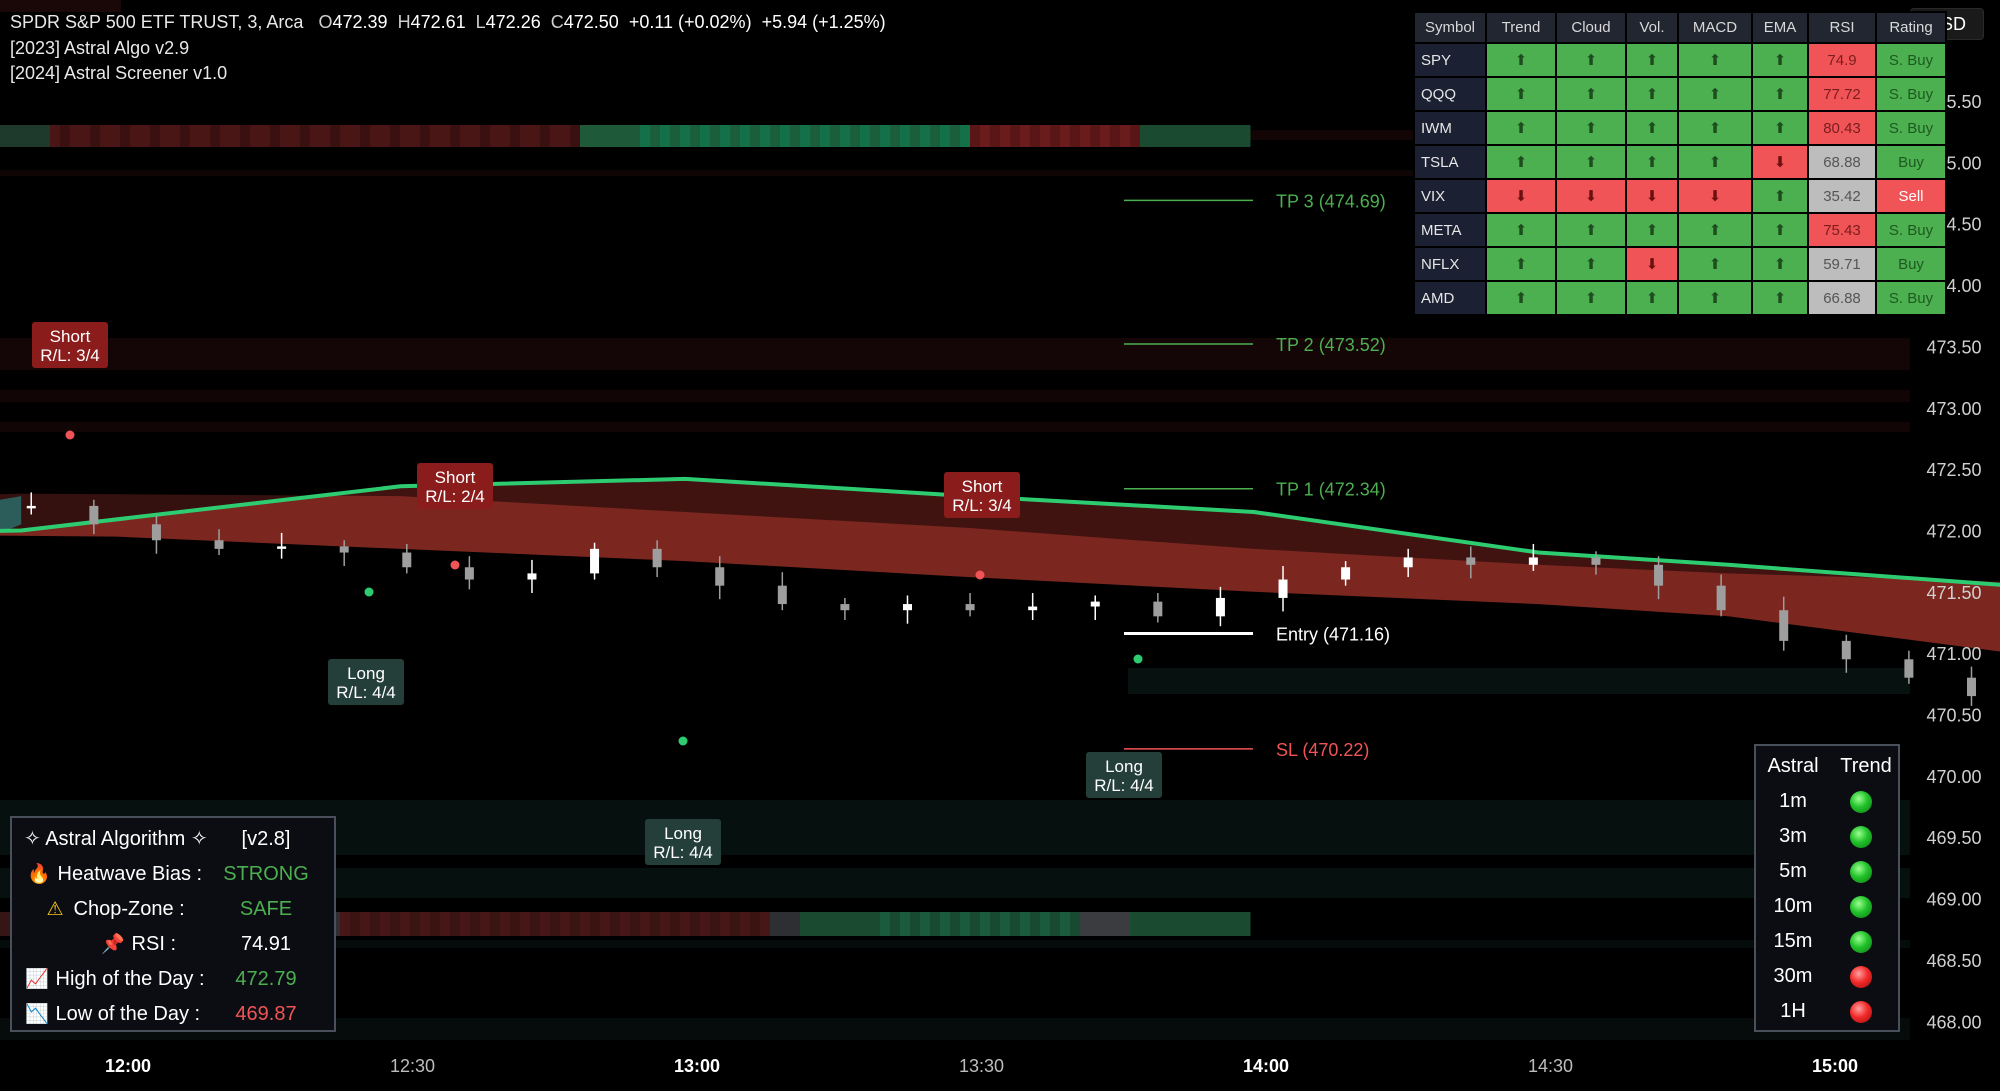 This screenshot has height=1091, width=2000. I want to click on info-label: ⚠ Chop-Zone :, so click(113, 909).